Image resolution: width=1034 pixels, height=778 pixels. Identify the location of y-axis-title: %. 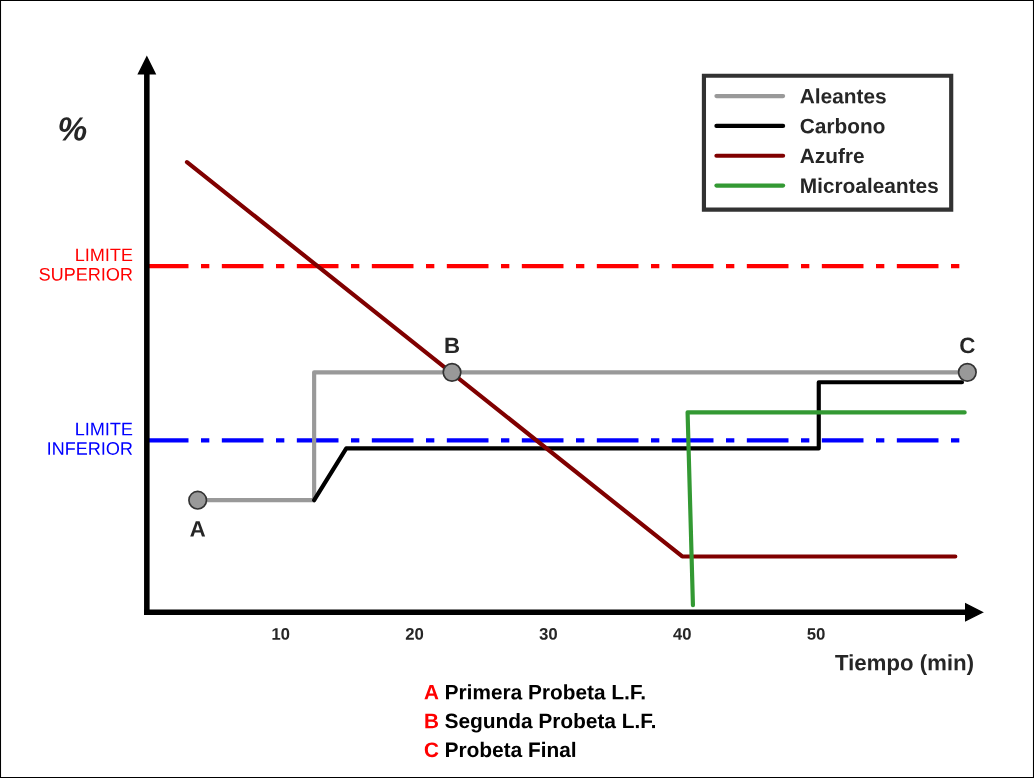
(73, 129).